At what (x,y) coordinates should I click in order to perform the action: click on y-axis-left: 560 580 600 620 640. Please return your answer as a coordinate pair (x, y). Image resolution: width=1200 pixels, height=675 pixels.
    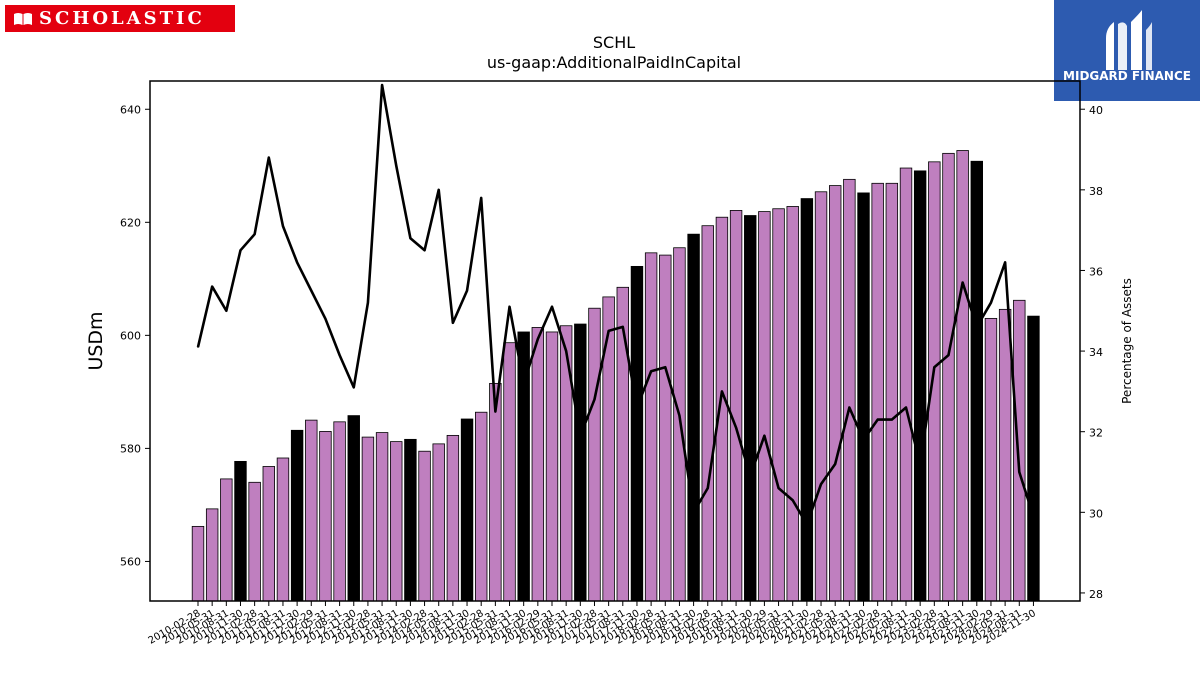
    Looking at the image, I should click on (135, 335).